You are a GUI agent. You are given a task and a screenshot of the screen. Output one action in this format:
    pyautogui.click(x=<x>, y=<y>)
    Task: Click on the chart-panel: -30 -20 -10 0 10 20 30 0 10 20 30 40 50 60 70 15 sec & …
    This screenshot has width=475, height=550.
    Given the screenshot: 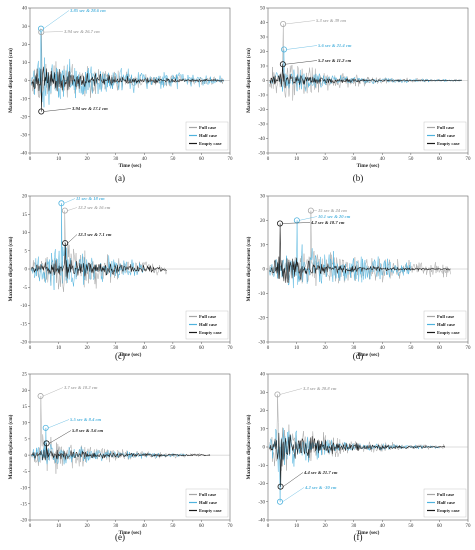 What is the action you would take?
    pyautogui.click(x=358, y=278)
    